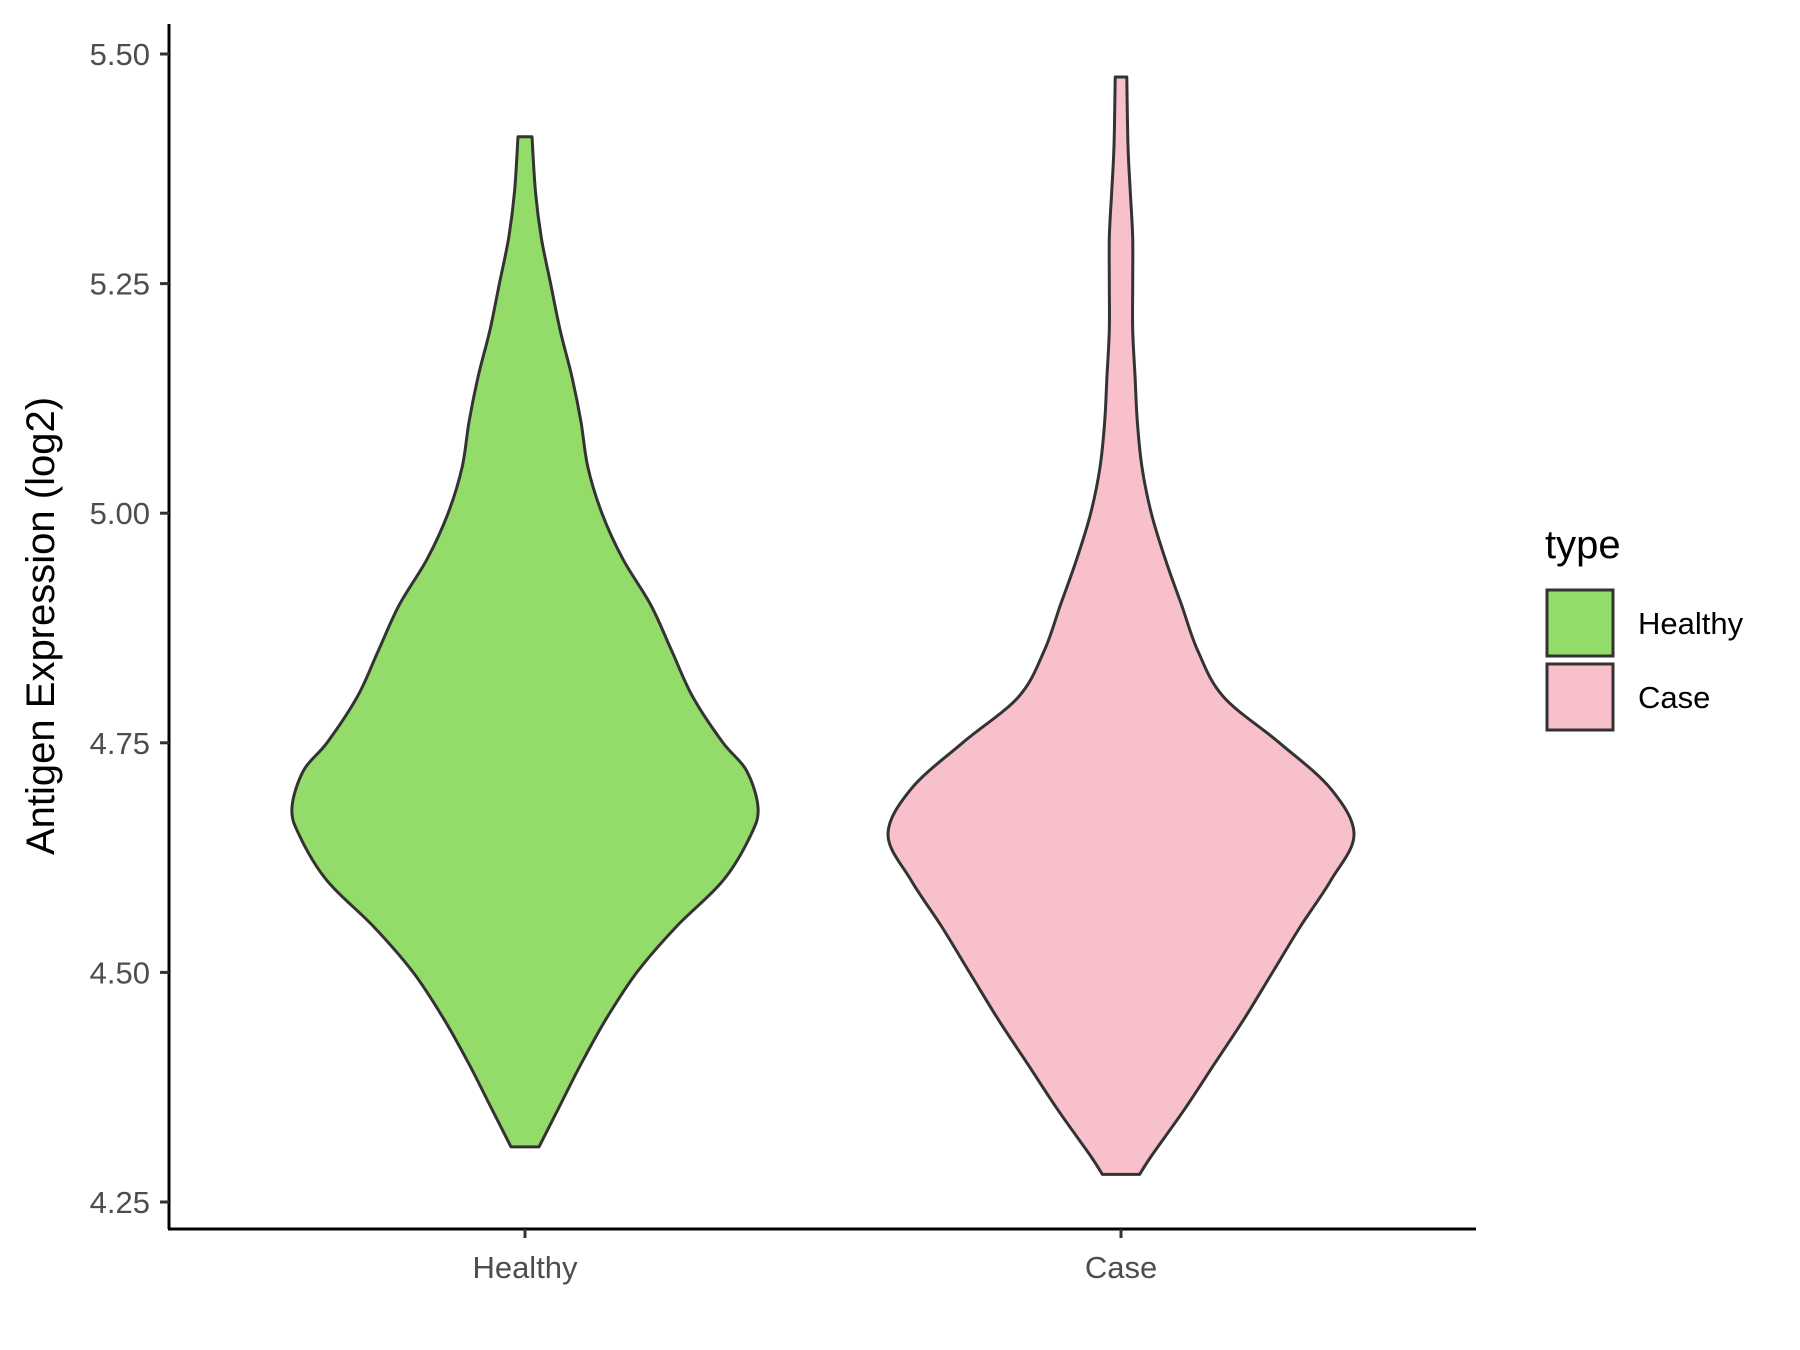  I want to click on y-tick-label: 5.25, so click(120, 284).